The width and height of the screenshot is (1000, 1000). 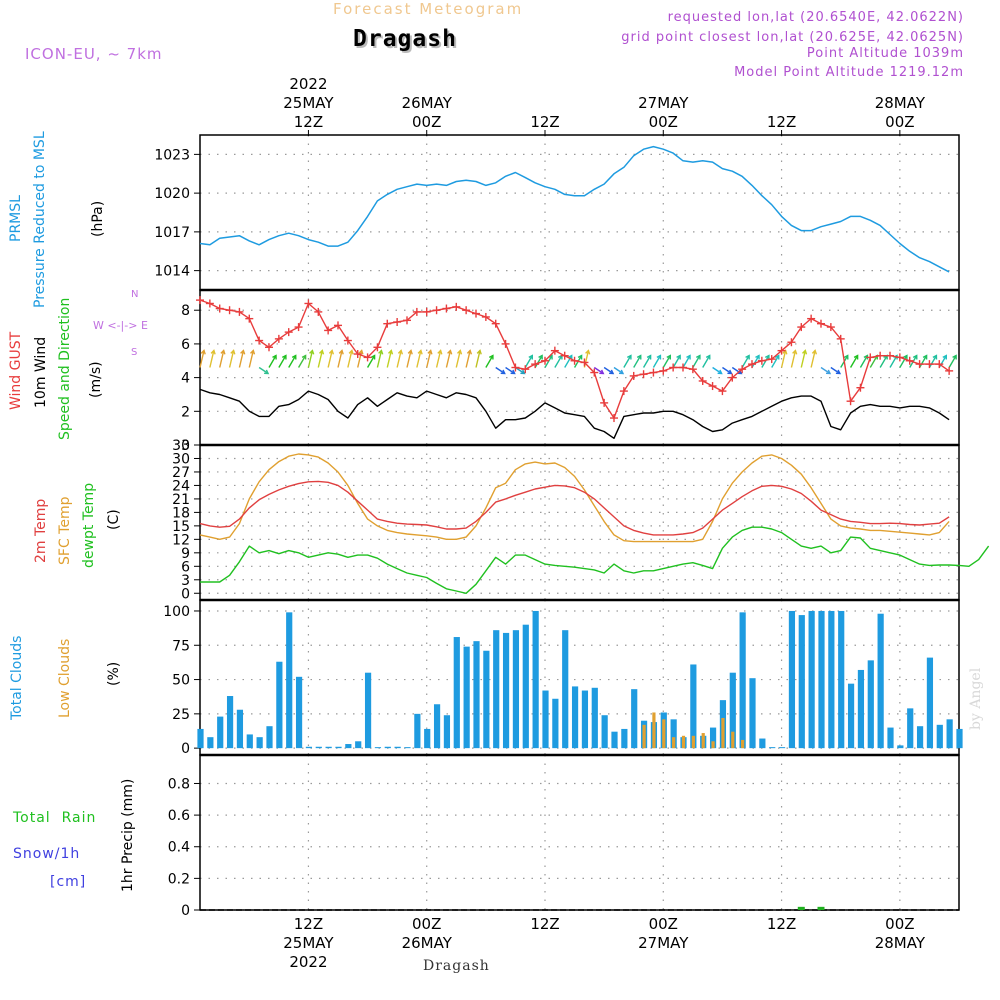 I want to click on time-tick-label-top: 2022, so click(x=308, y=84).